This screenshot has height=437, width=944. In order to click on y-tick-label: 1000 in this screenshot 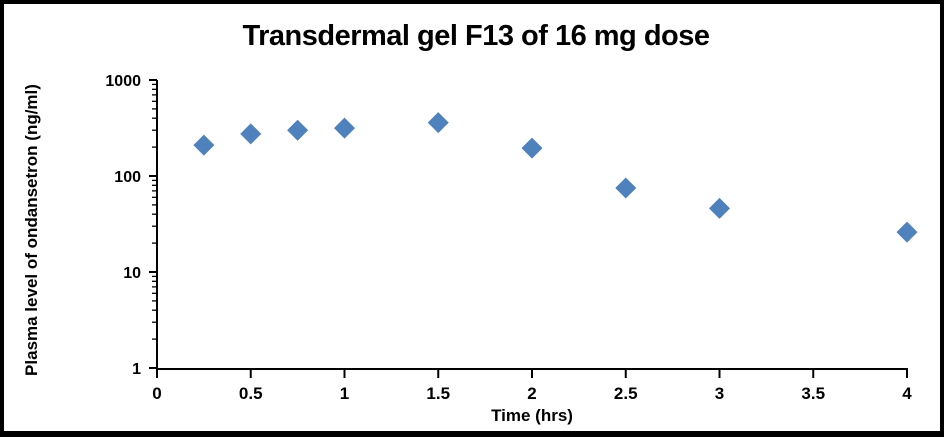, I will do `click(123, 81)`.